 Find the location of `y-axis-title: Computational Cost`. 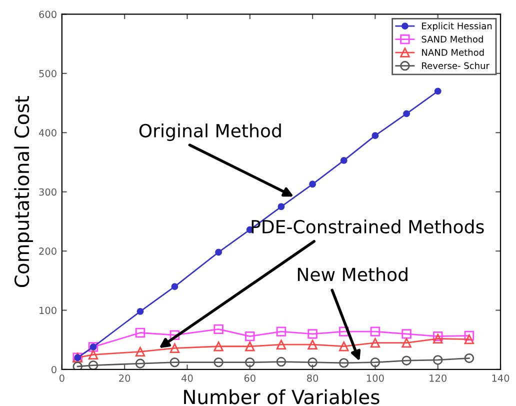

y-axis-title: Computational Cost is located at coordinates (23, 192).